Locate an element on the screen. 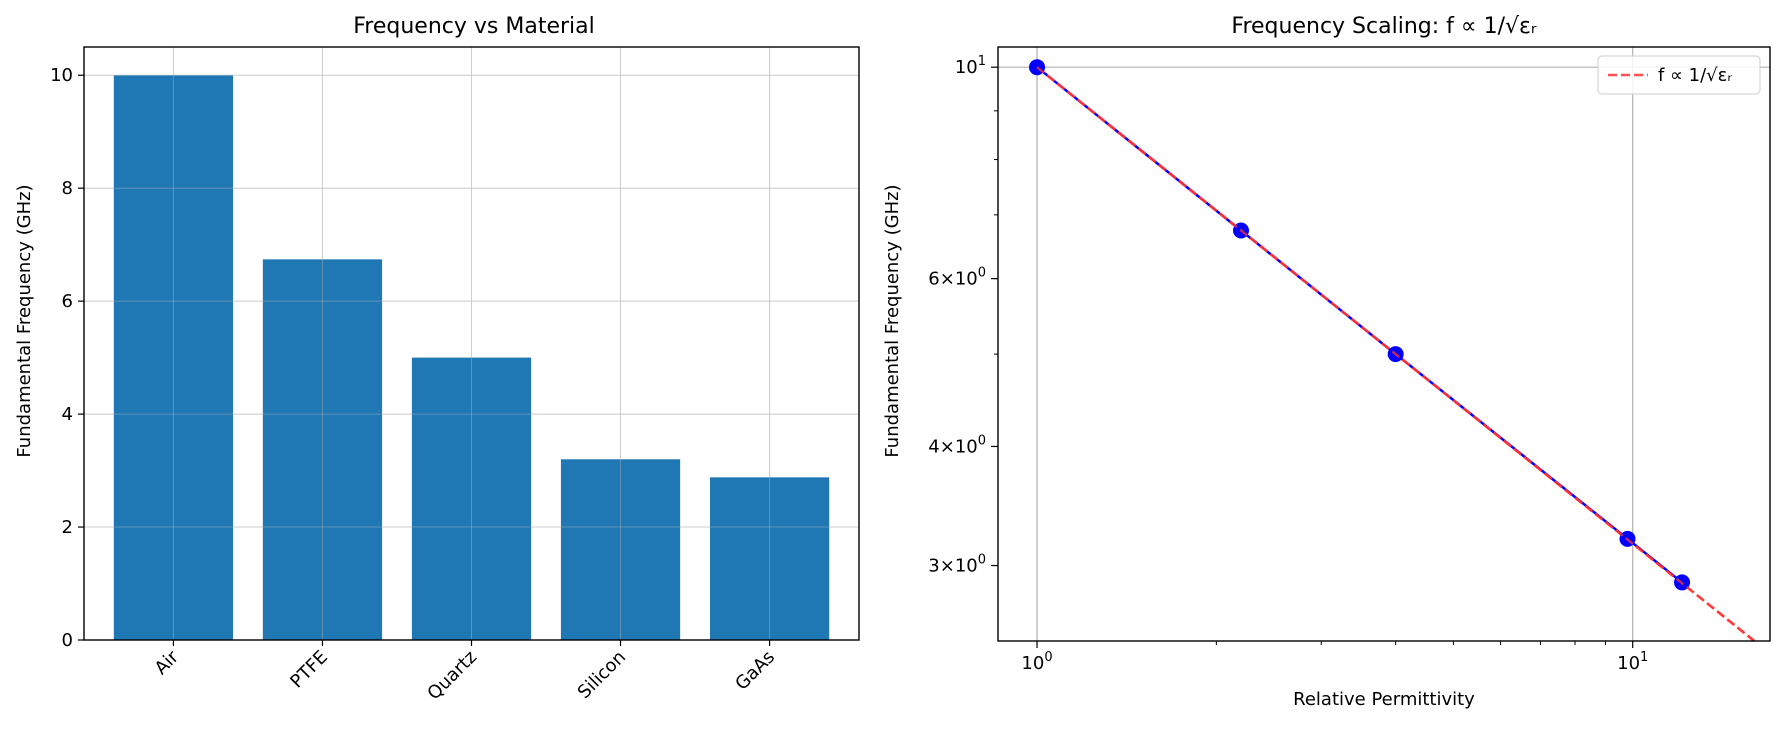  bar-chart-y-tick-label: 6 is located at coordinates (67, 301).